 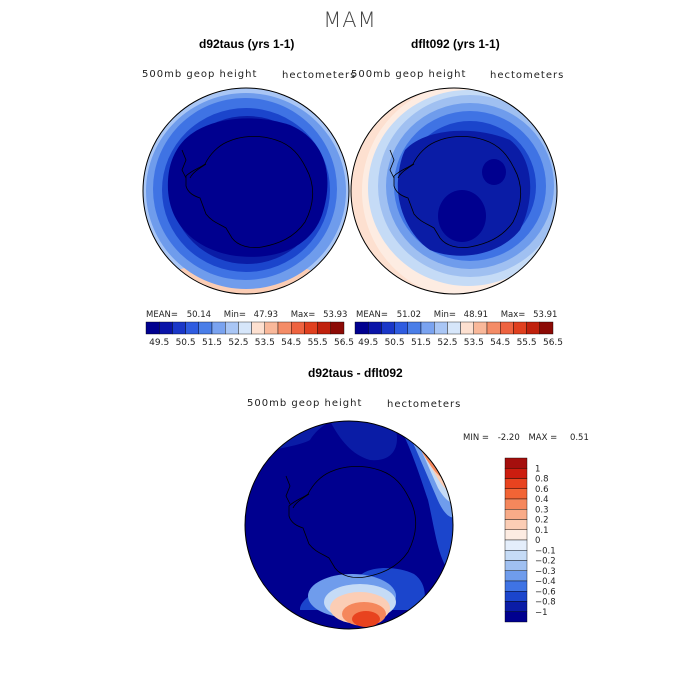 What do you see at coordinates (508, 438) in the screenshot?
I see `panel3-min-value: -2.20` at bounding box center [508, 438].